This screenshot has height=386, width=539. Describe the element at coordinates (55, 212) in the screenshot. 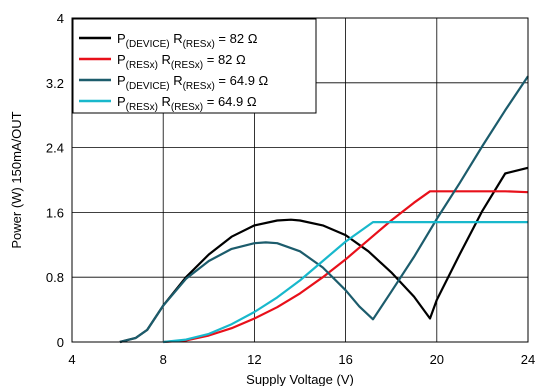

I see `y-tick-label: 1.6` at that location.